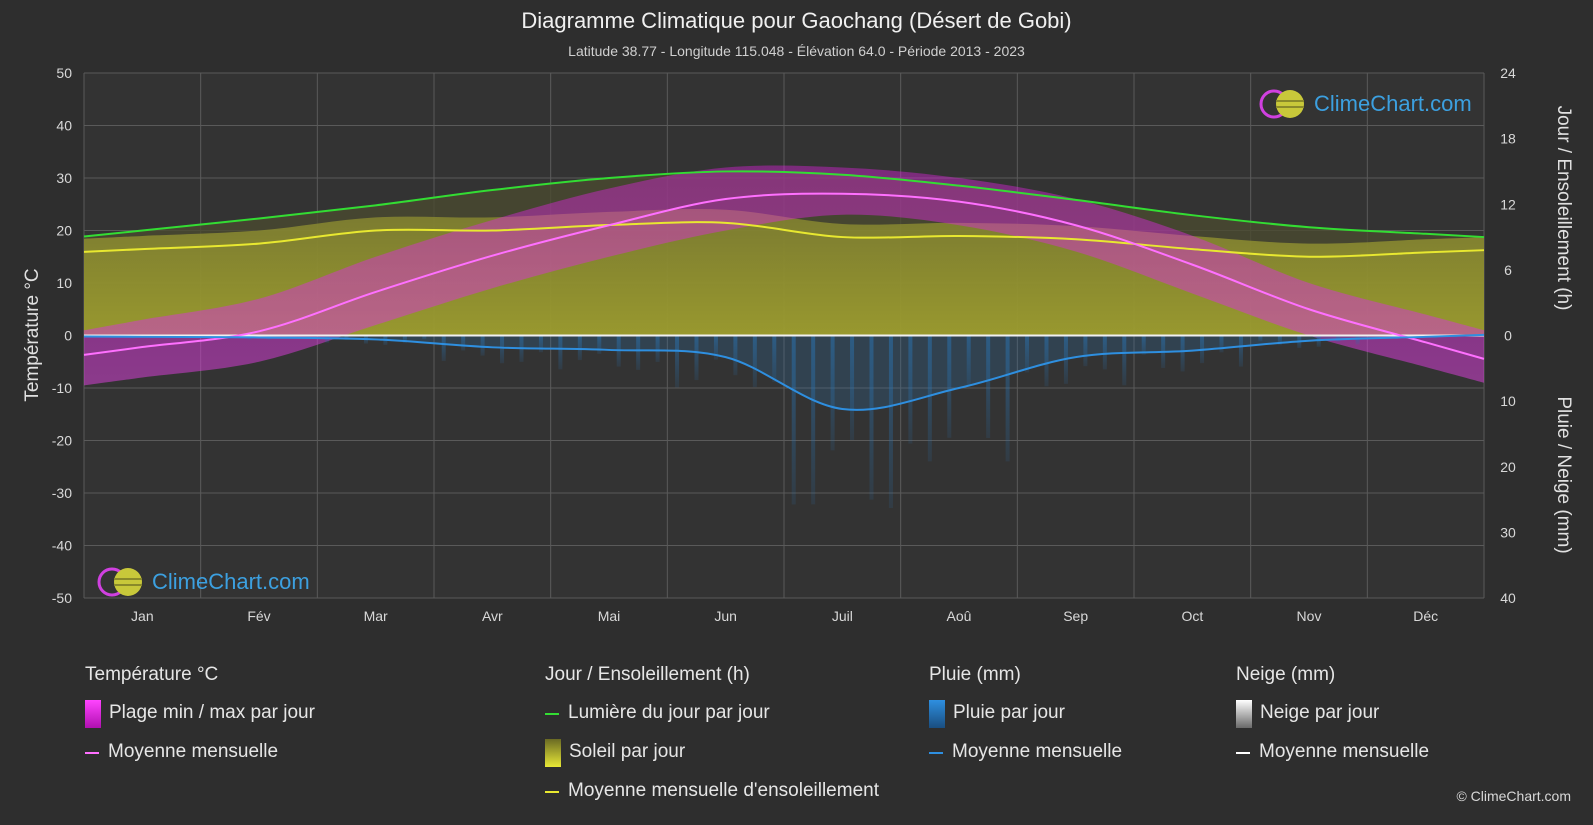 This screenshot has height=825, width=1593. I want to click on climechart-logo-icon, so click(119, 582).